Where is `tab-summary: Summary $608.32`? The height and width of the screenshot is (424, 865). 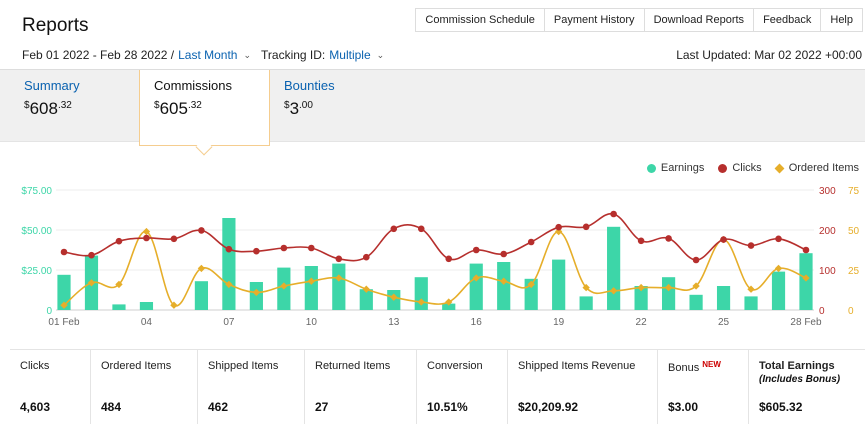 tab-summary: Summary $608.32 is located at coordinates (79, 106).